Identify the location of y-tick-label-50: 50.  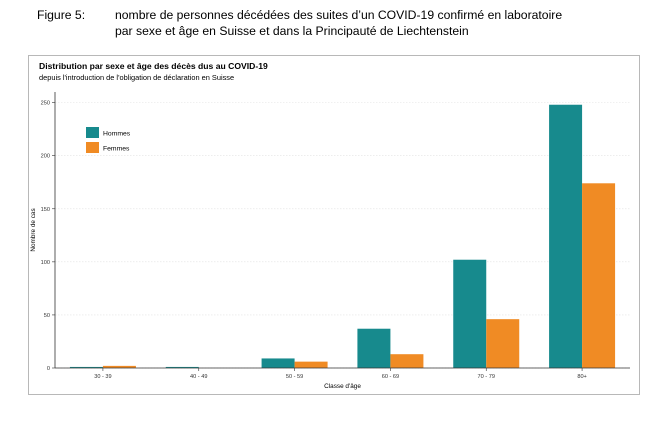
(47, 316).